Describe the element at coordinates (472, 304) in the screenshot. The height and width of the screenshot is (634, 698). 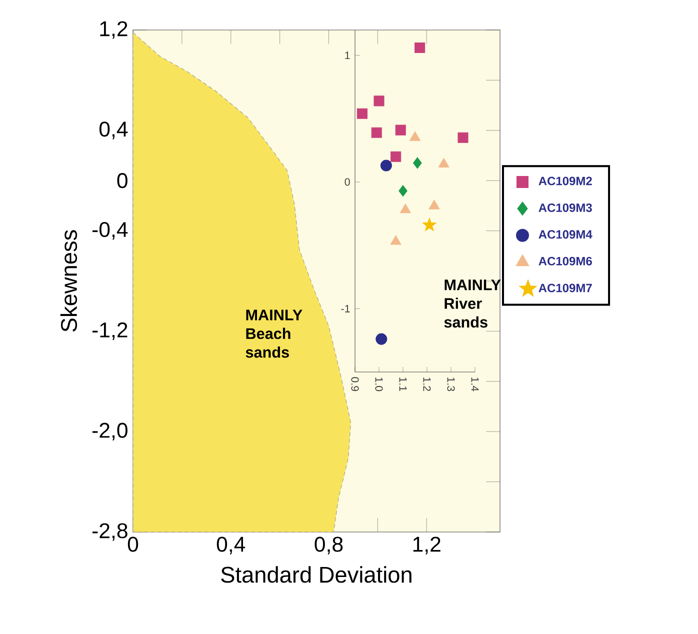
I see `annotation: MAINLY River sands` at that location.